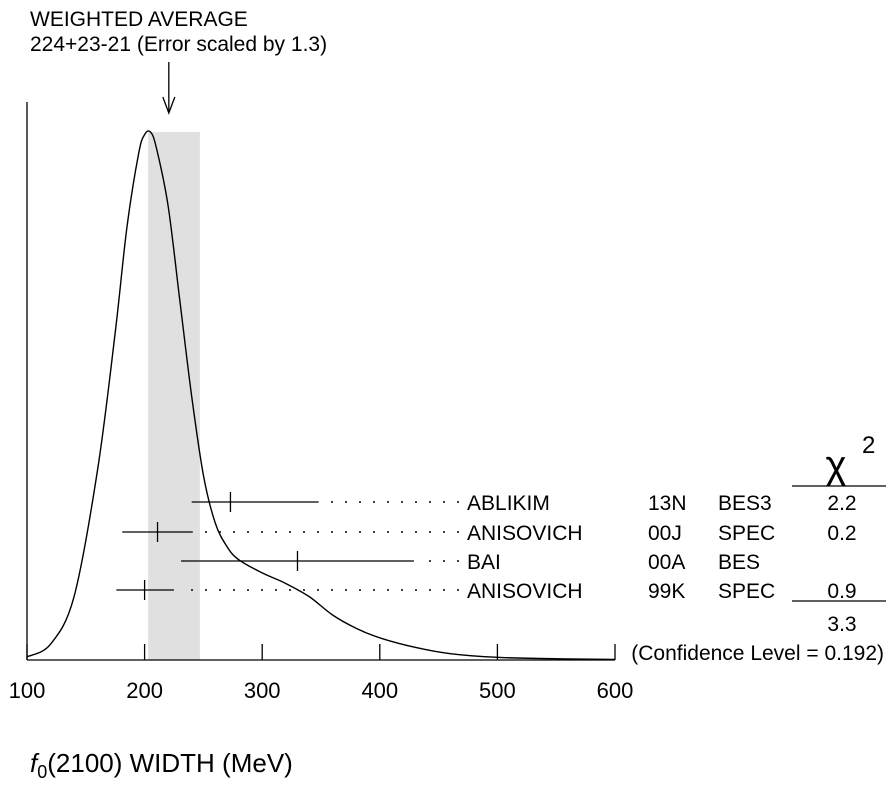 Image resolution: width=888 pixels, height=793 pixels. Describe the element at coordinates (841, 591) in the screenshot. I see `measurement-chi2: 0.9` at that location.